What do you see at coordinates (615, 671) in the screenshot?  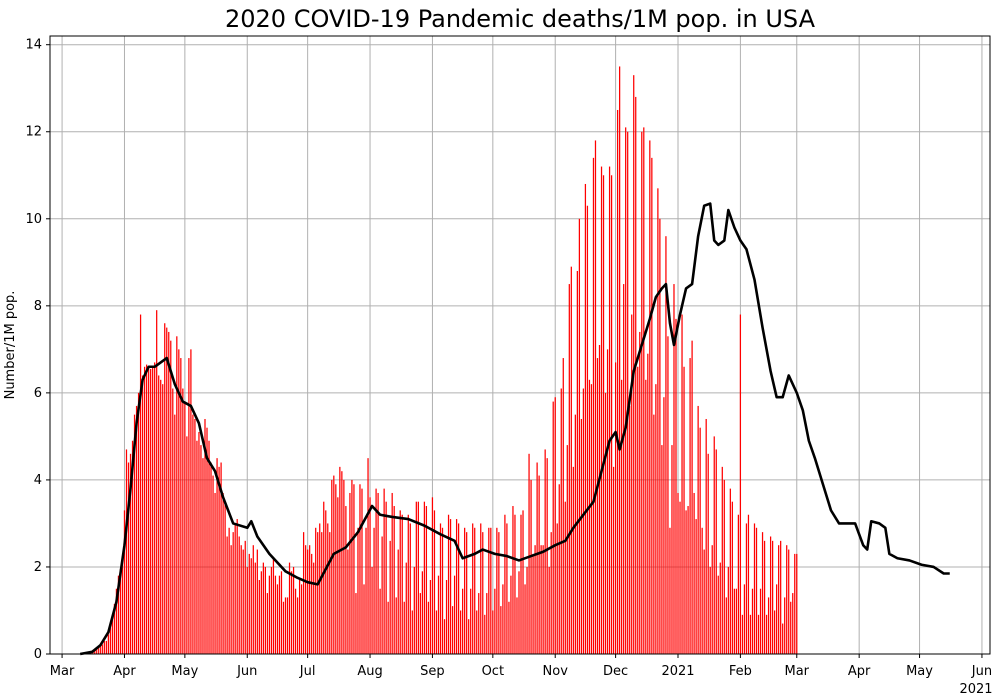 I see `x-tick-label: Dec` at bounding box center [615, 671].